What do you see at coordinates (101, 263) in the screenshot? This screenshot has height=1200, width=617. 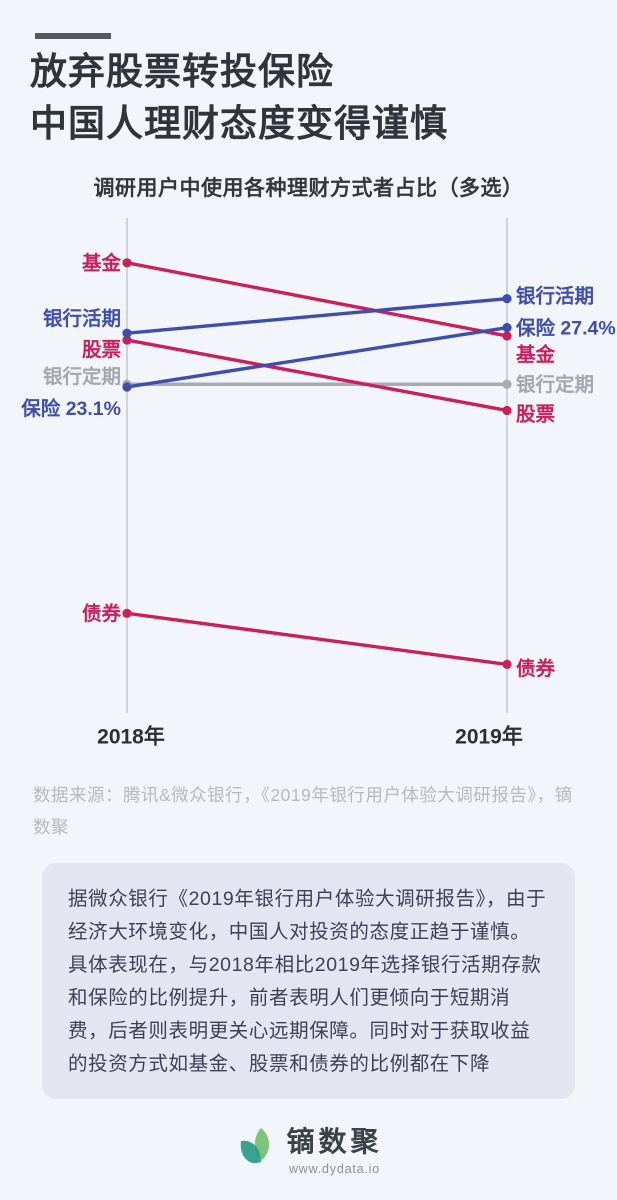 I see `label-2018-fund: 基金` at bounding box center [101, 263].